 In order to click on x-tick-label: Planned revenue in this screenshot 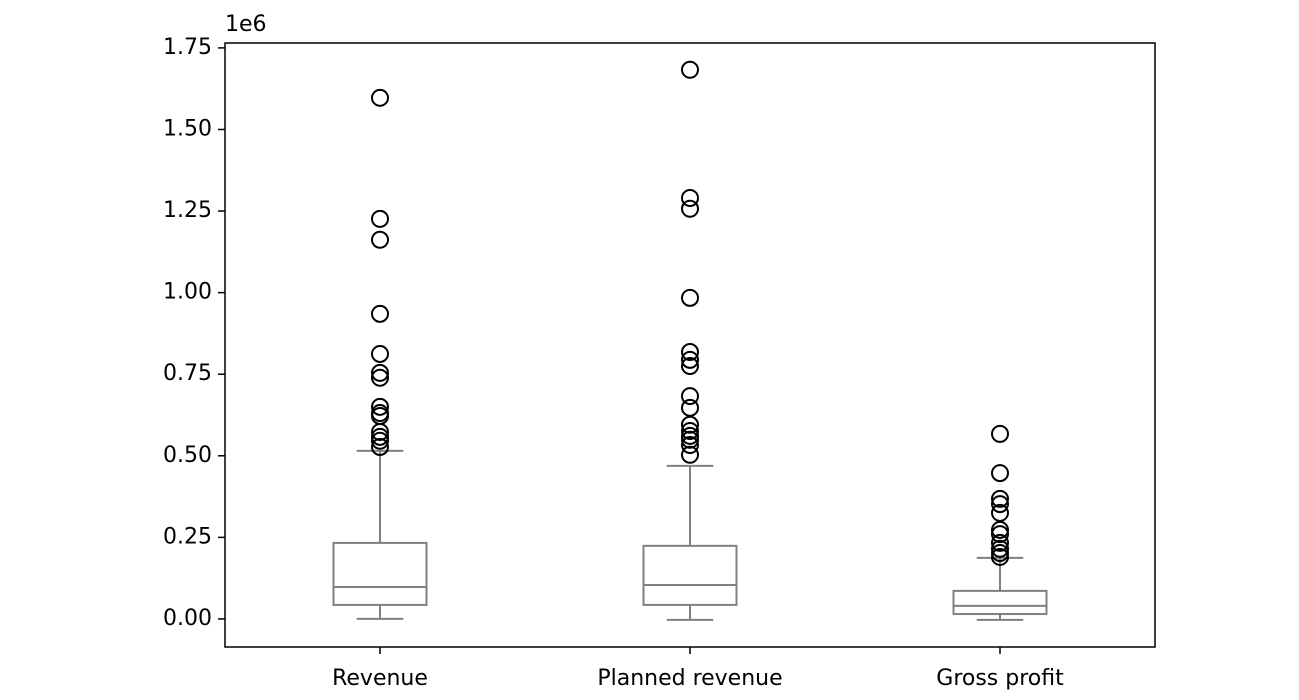, I will do `click(689, 678)`.